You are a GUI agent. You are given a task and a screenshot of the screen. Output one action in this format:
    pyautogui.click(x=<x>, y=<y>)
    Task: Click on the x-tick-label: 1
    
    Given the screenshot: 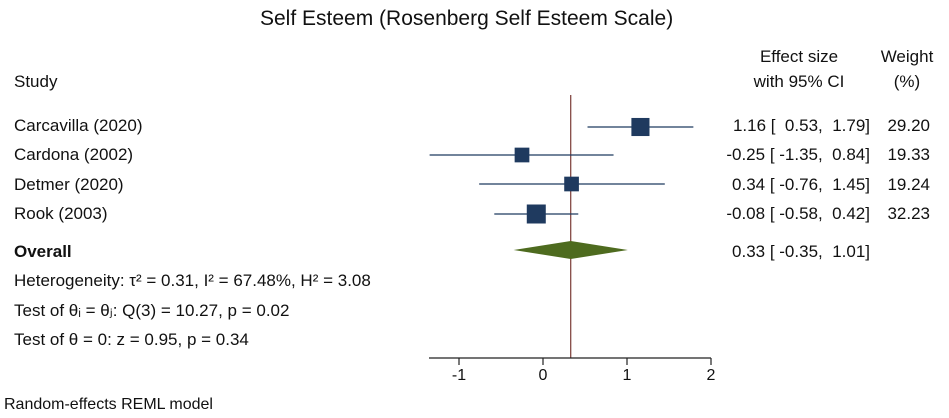 What is the action you would take?
    pyautogui.click(x=627, y=375)
    